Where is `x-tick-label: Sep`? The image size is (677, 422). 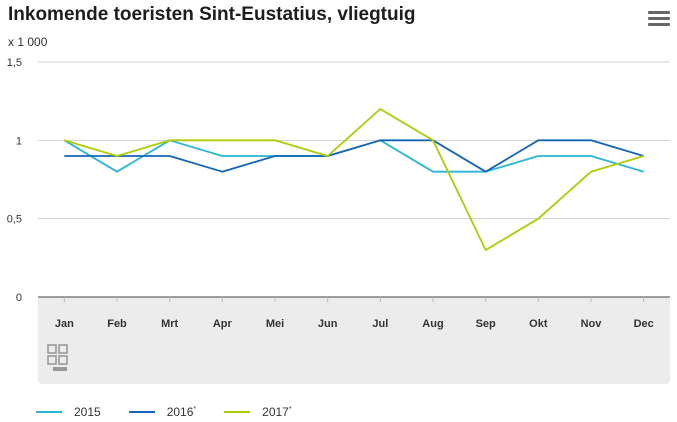
x-tick-label: Sep is located at coordinates (486, 324).